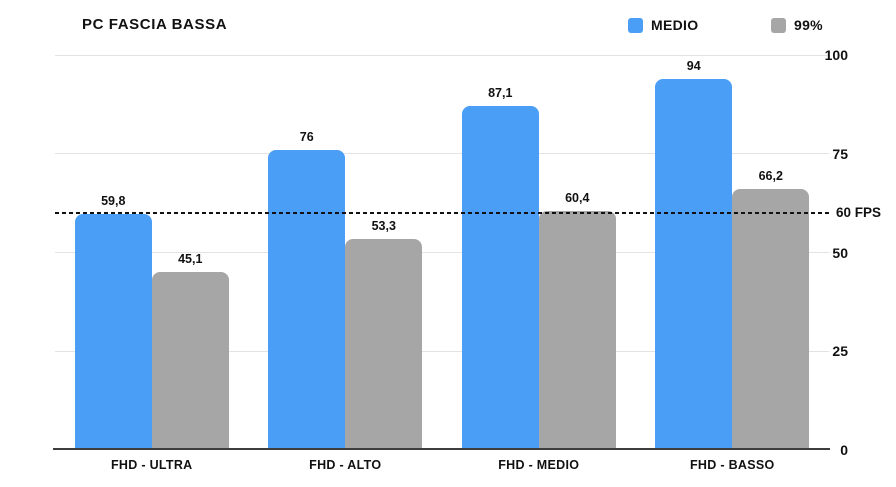 This screenshot has height=487, width=896. I want to click on bar-value-99-fhd-basso: 66,2, so click(770, 175).